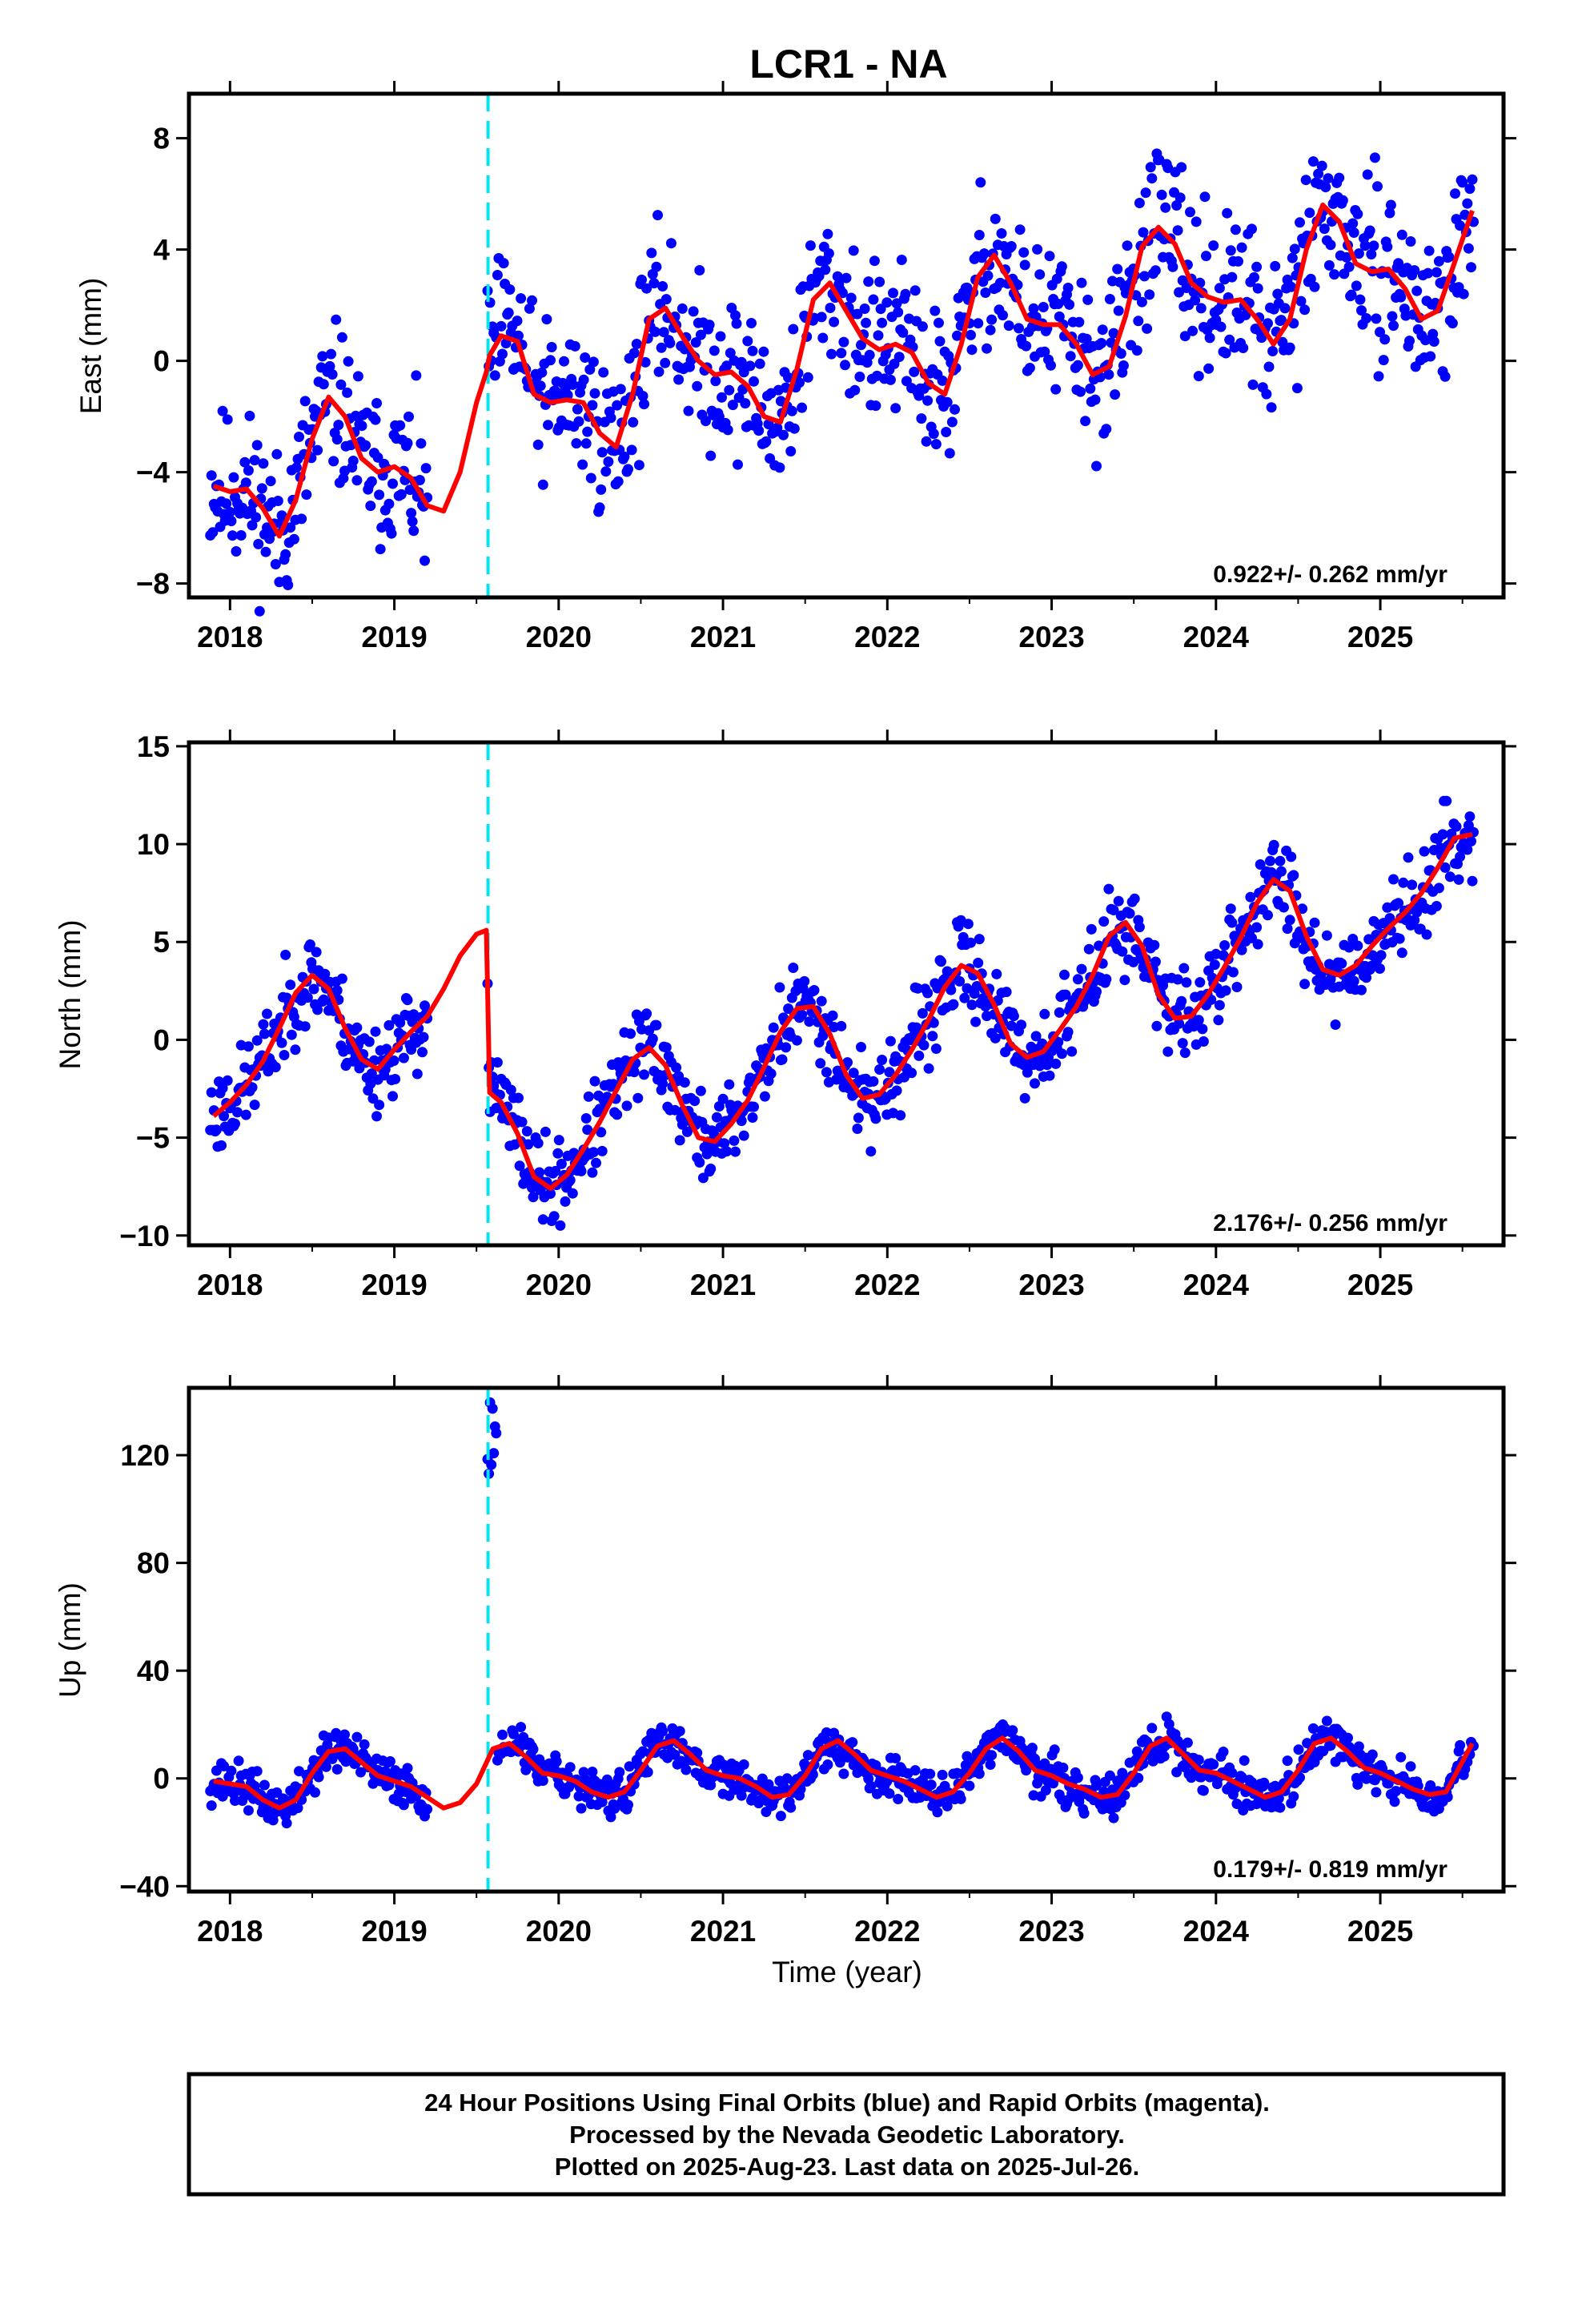 This screenshot has width=1582, height=2324. Describe the element at coordinates (70, 994) in the screenshot. I see `y-axis-label: North (mm)` at that location.